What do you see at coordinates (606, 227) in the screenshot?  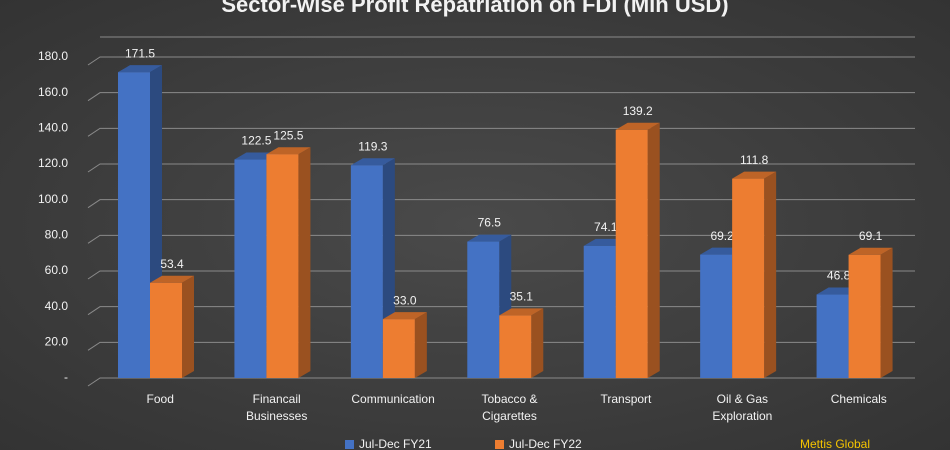 I see `data-label: 74.1` at bounding box center [606, 227].